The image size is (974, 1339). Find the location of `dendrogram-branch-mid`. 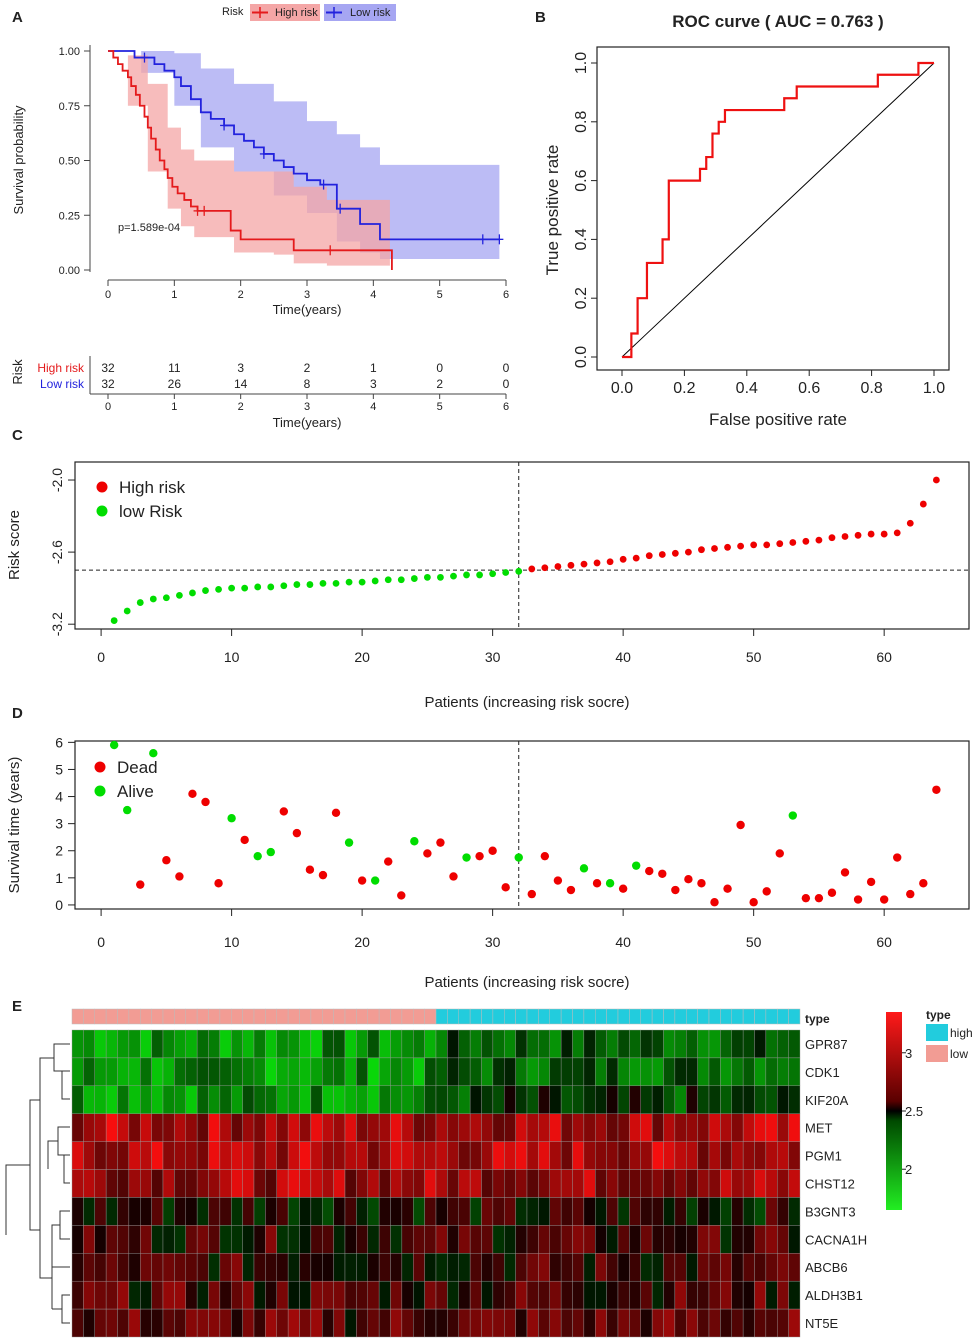

dendrogram-branch-mid is located at coordinates (58, 1155).